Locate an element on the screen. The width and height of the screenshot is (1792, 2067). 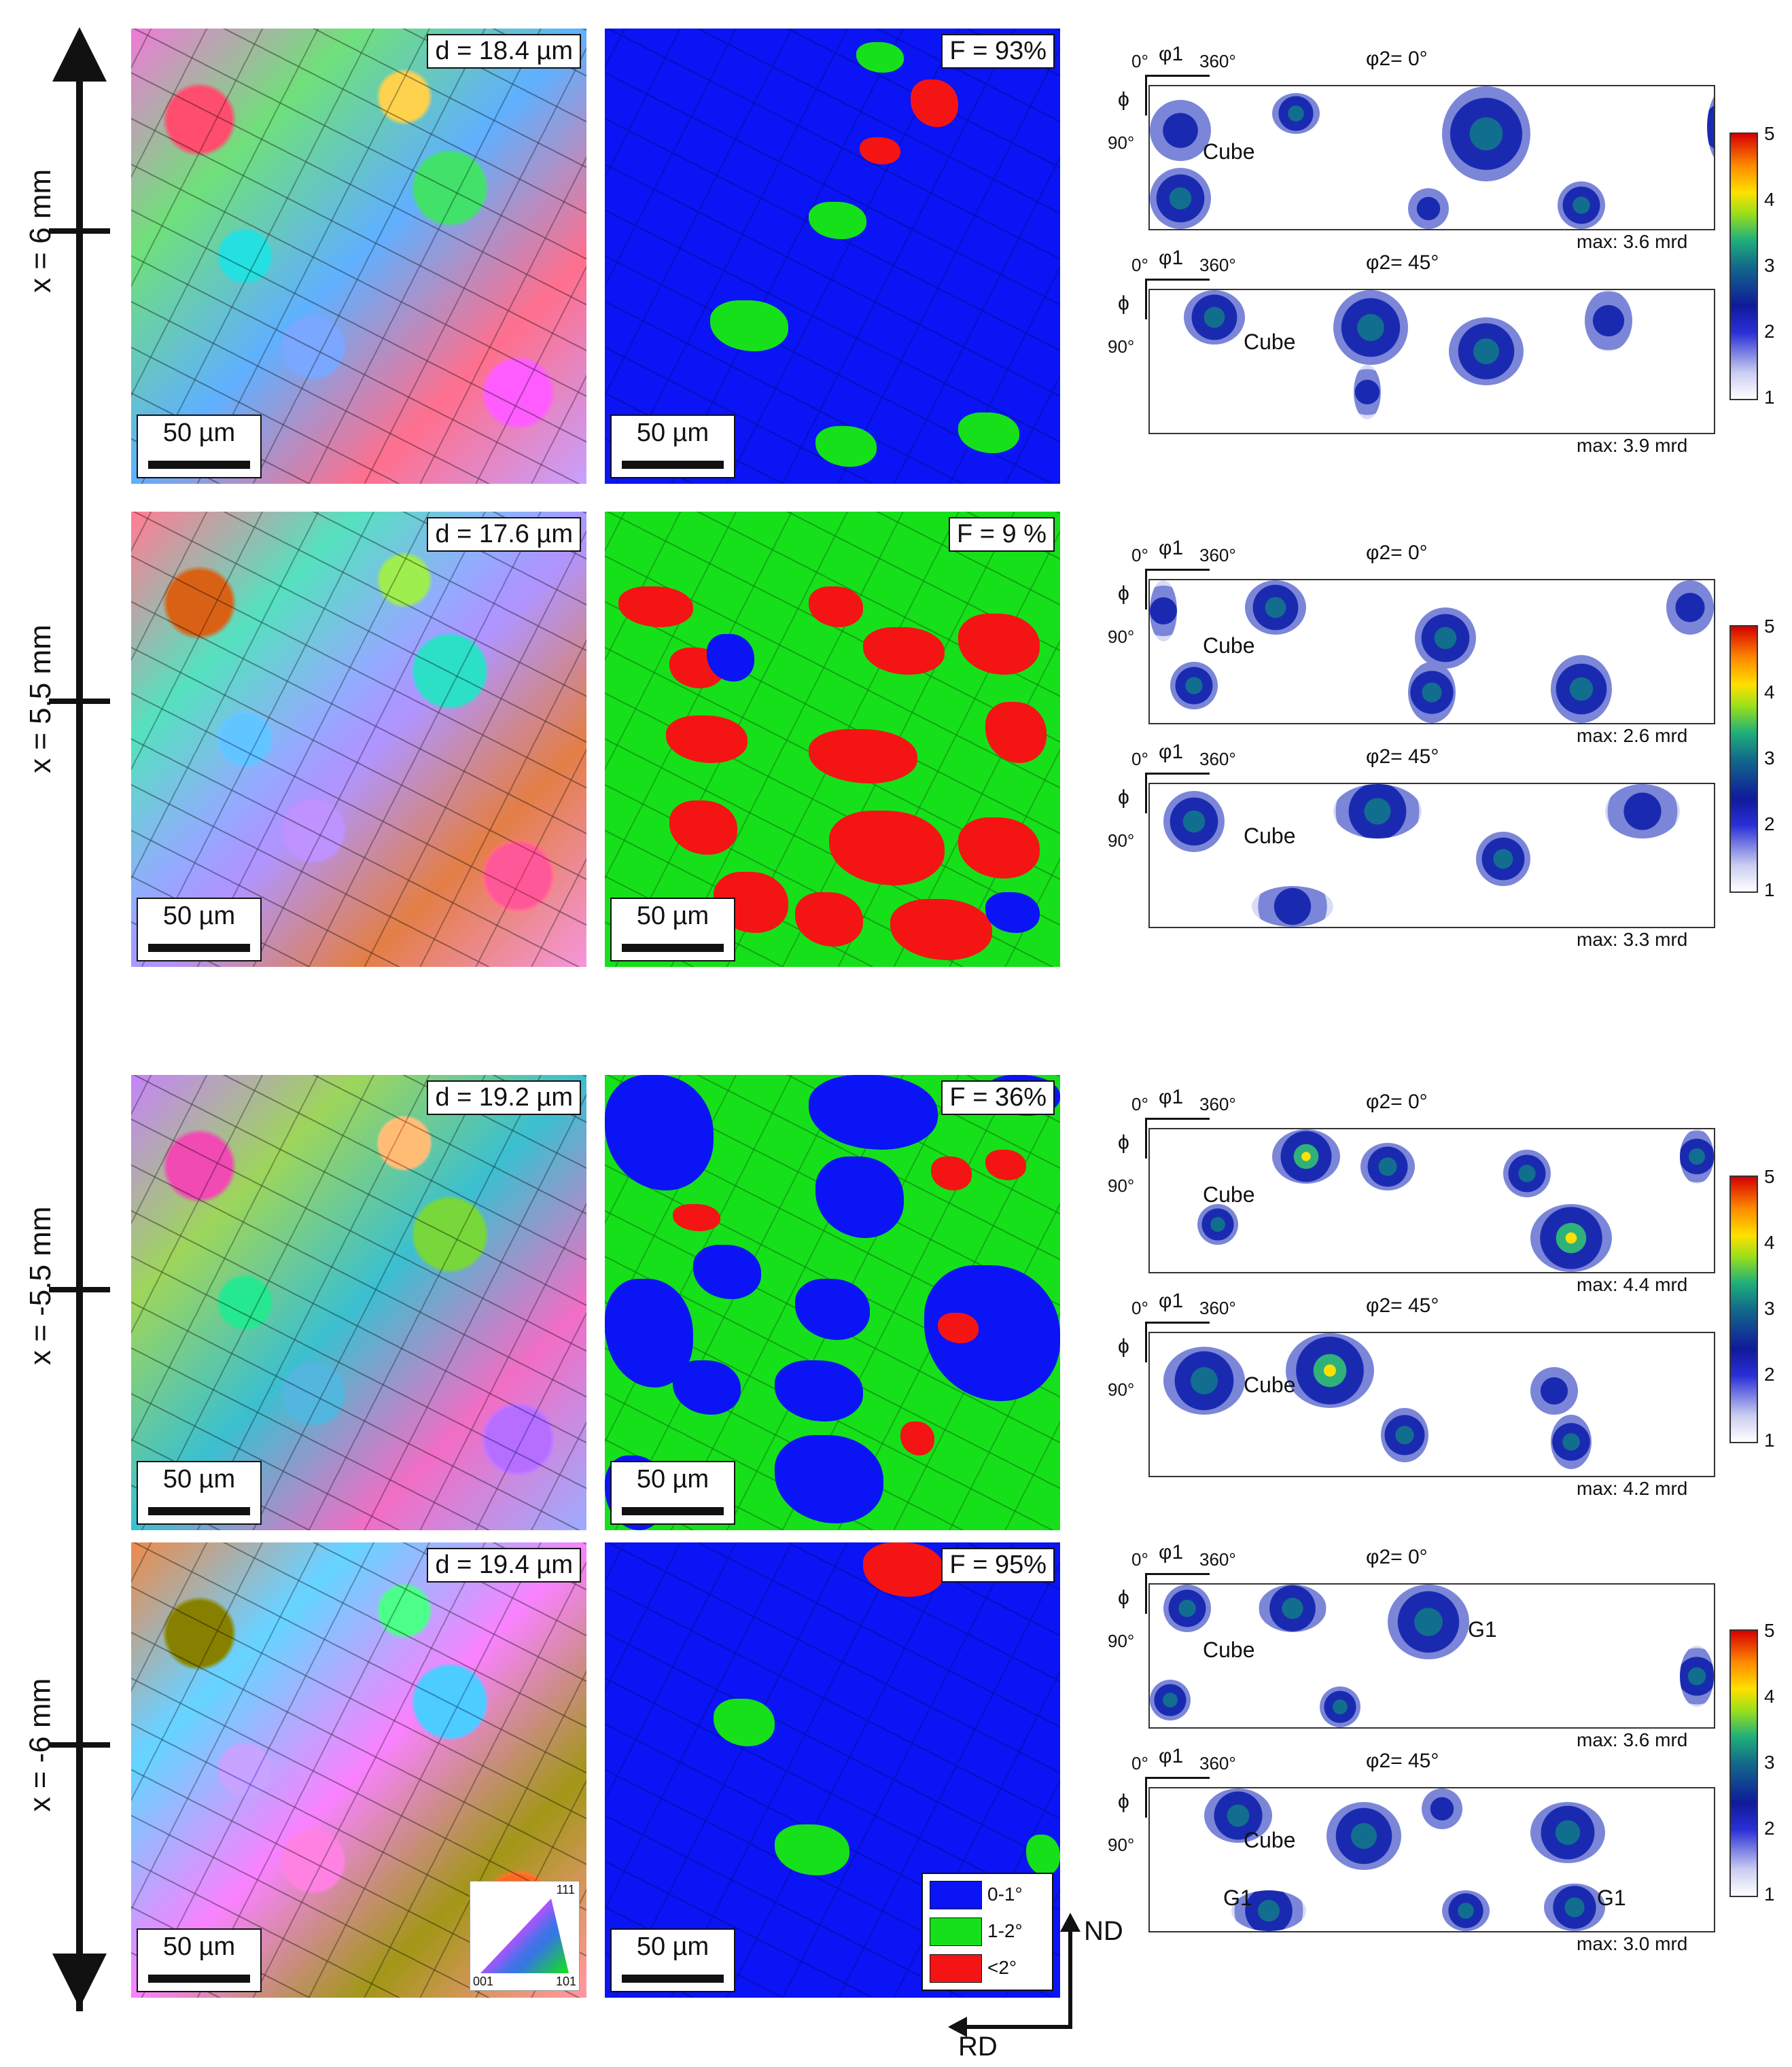
ipf-key-101: 101 is located at coordinates (565, 1981).